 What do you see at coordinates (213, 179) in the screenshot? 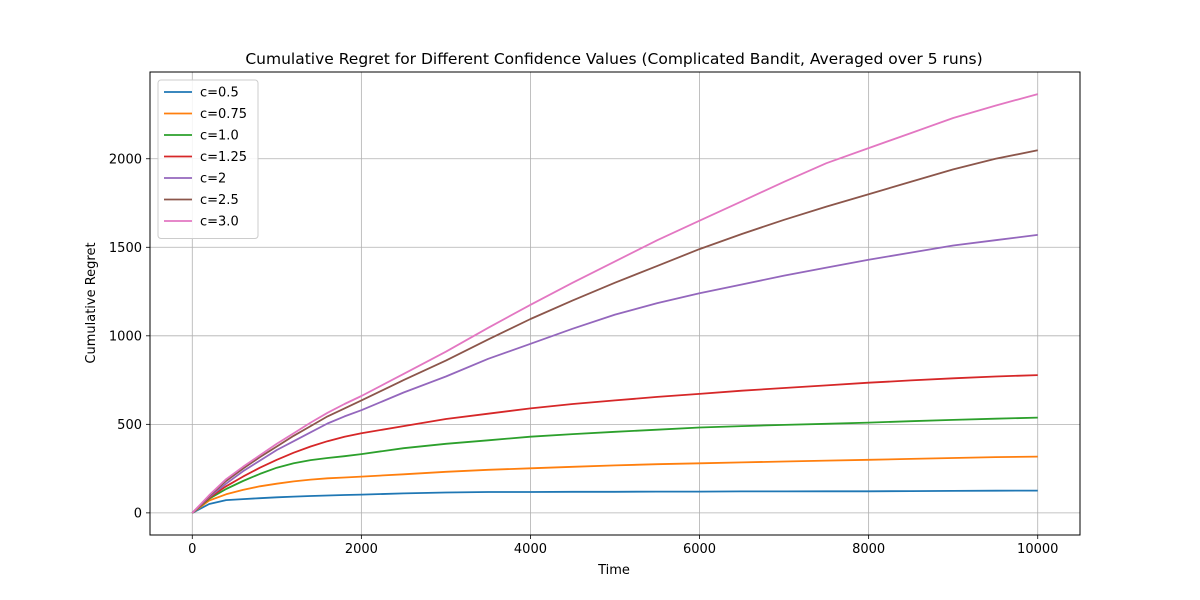
I see `legend-label: c=2` at bounding box center [213, 179].